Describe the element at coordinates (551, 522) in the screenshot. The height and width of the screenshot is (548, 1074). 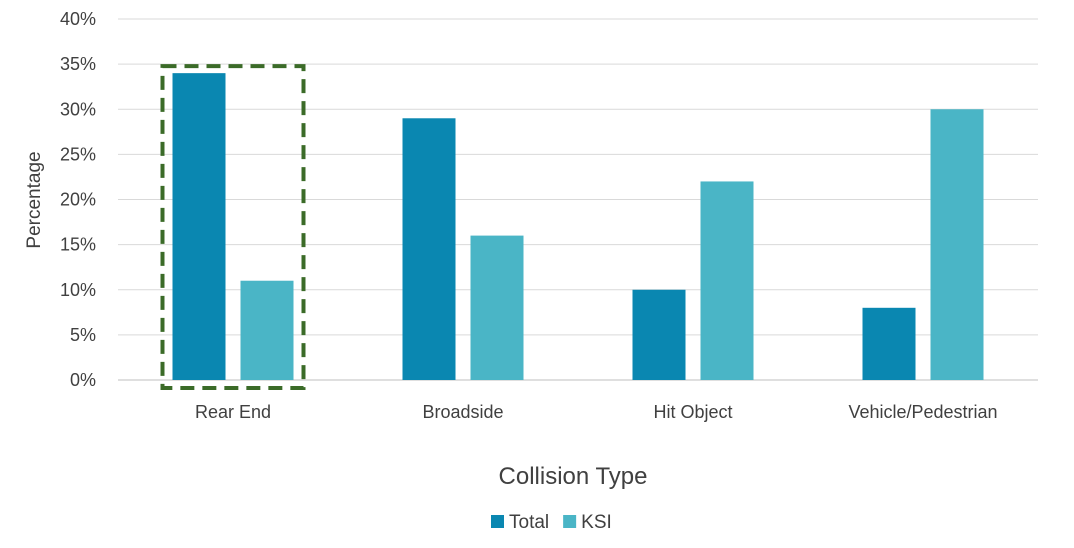
I see `legend: Total KSI` at that location.